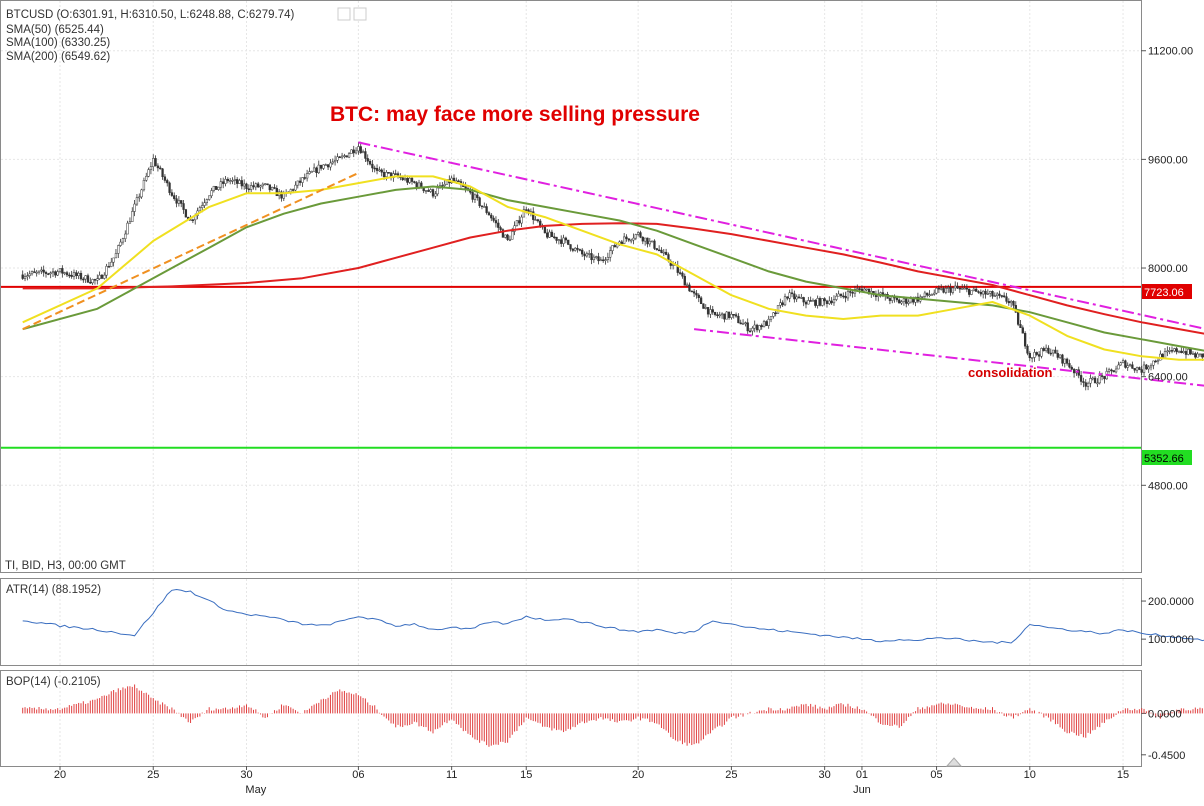 The width and height of the screenshot is (1204, 806). Describe the element at coordinates (1164, 293) in the screenshot. I see `svg-text: 7723.06` at that location.